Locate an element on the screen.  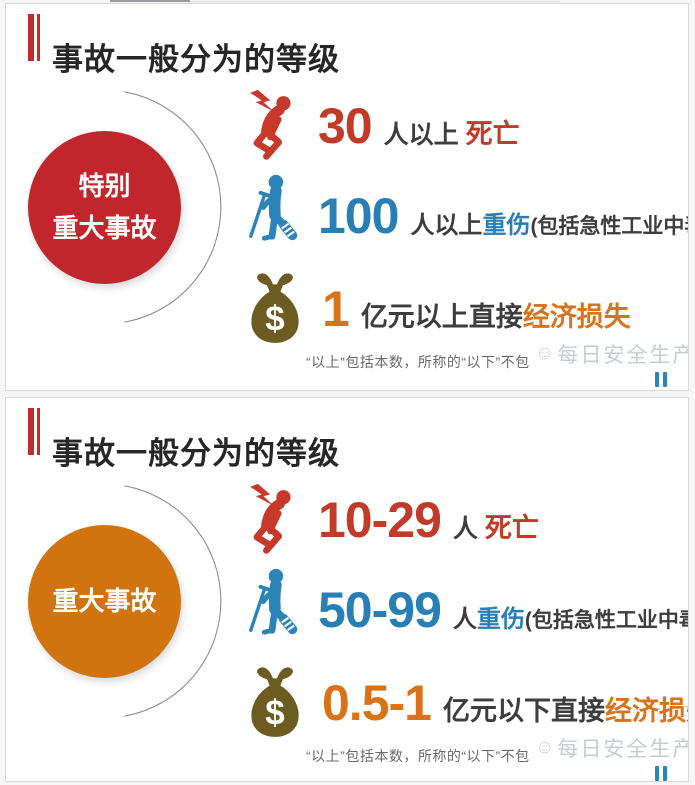
criteria-row-economic-loss: 0.5-1亿元以下直接经济损失 is located at coordinates (466, 703).